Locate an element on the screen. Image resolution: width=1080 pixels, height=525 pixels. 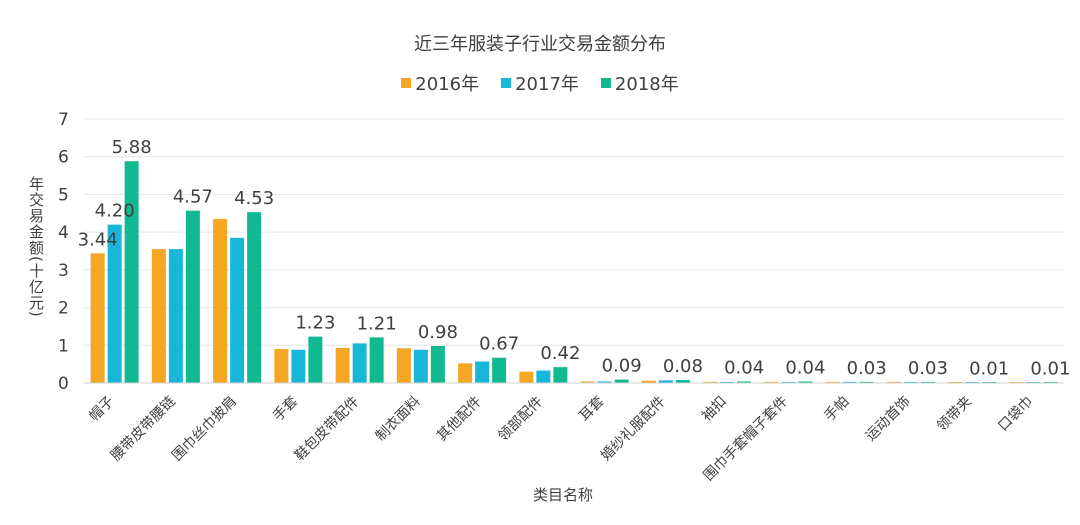
bar-2018年-手套 is located at coordinates (315, 359).